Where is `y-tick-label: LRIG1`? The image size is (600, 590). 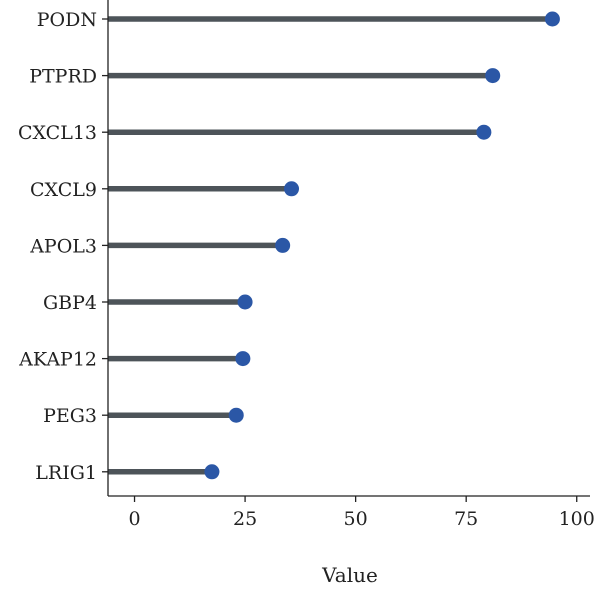
y-tick-label: LRIG1 is located at coordinates (66, 473).